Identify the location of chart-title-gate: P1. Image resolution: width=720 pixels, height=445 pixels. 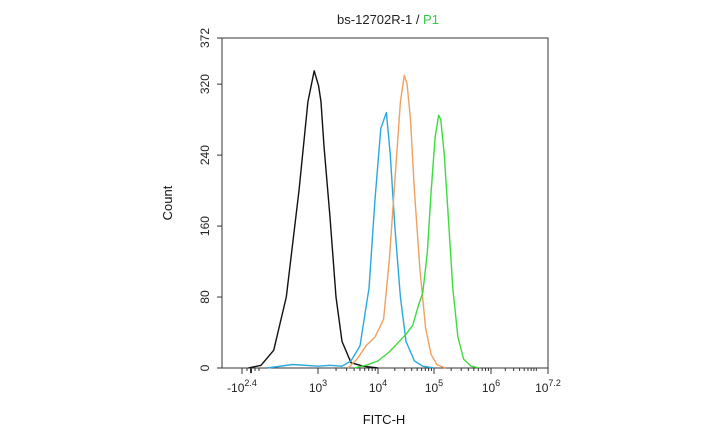
(431, 19).